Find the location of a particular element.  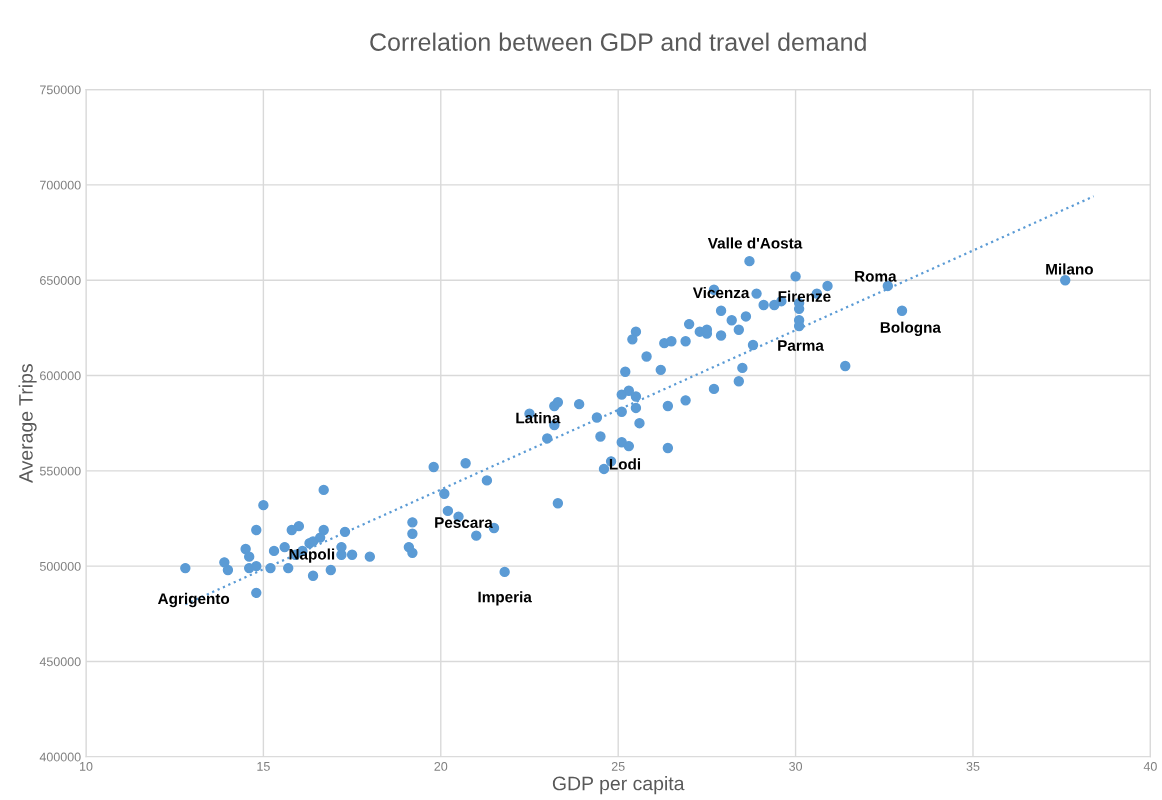

annotation: Latina is located at coordinates (538, 418).